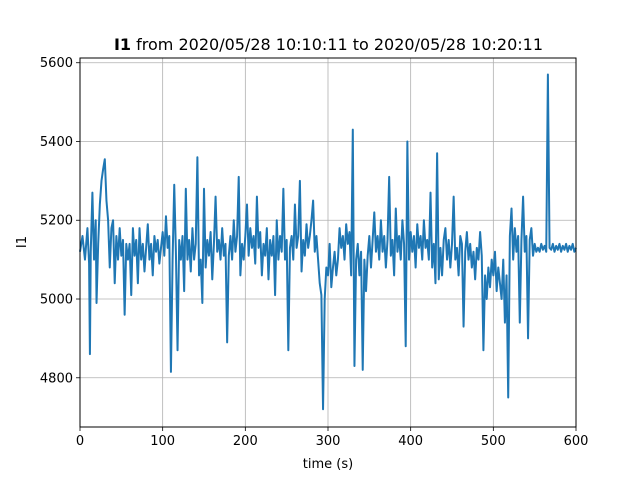 The height and width of the screenshot is (480, 640). I want to click on y-tick-label: 5200, so click(56, 221).